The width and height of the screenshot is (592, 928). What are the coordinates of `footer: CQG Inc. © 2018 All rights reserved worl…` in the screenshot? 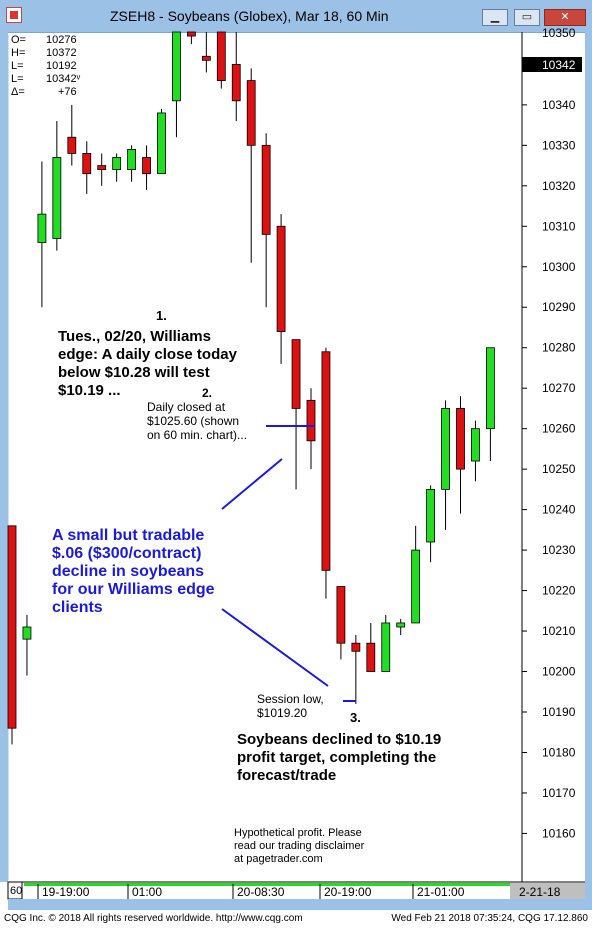 It's located at (296, 919).